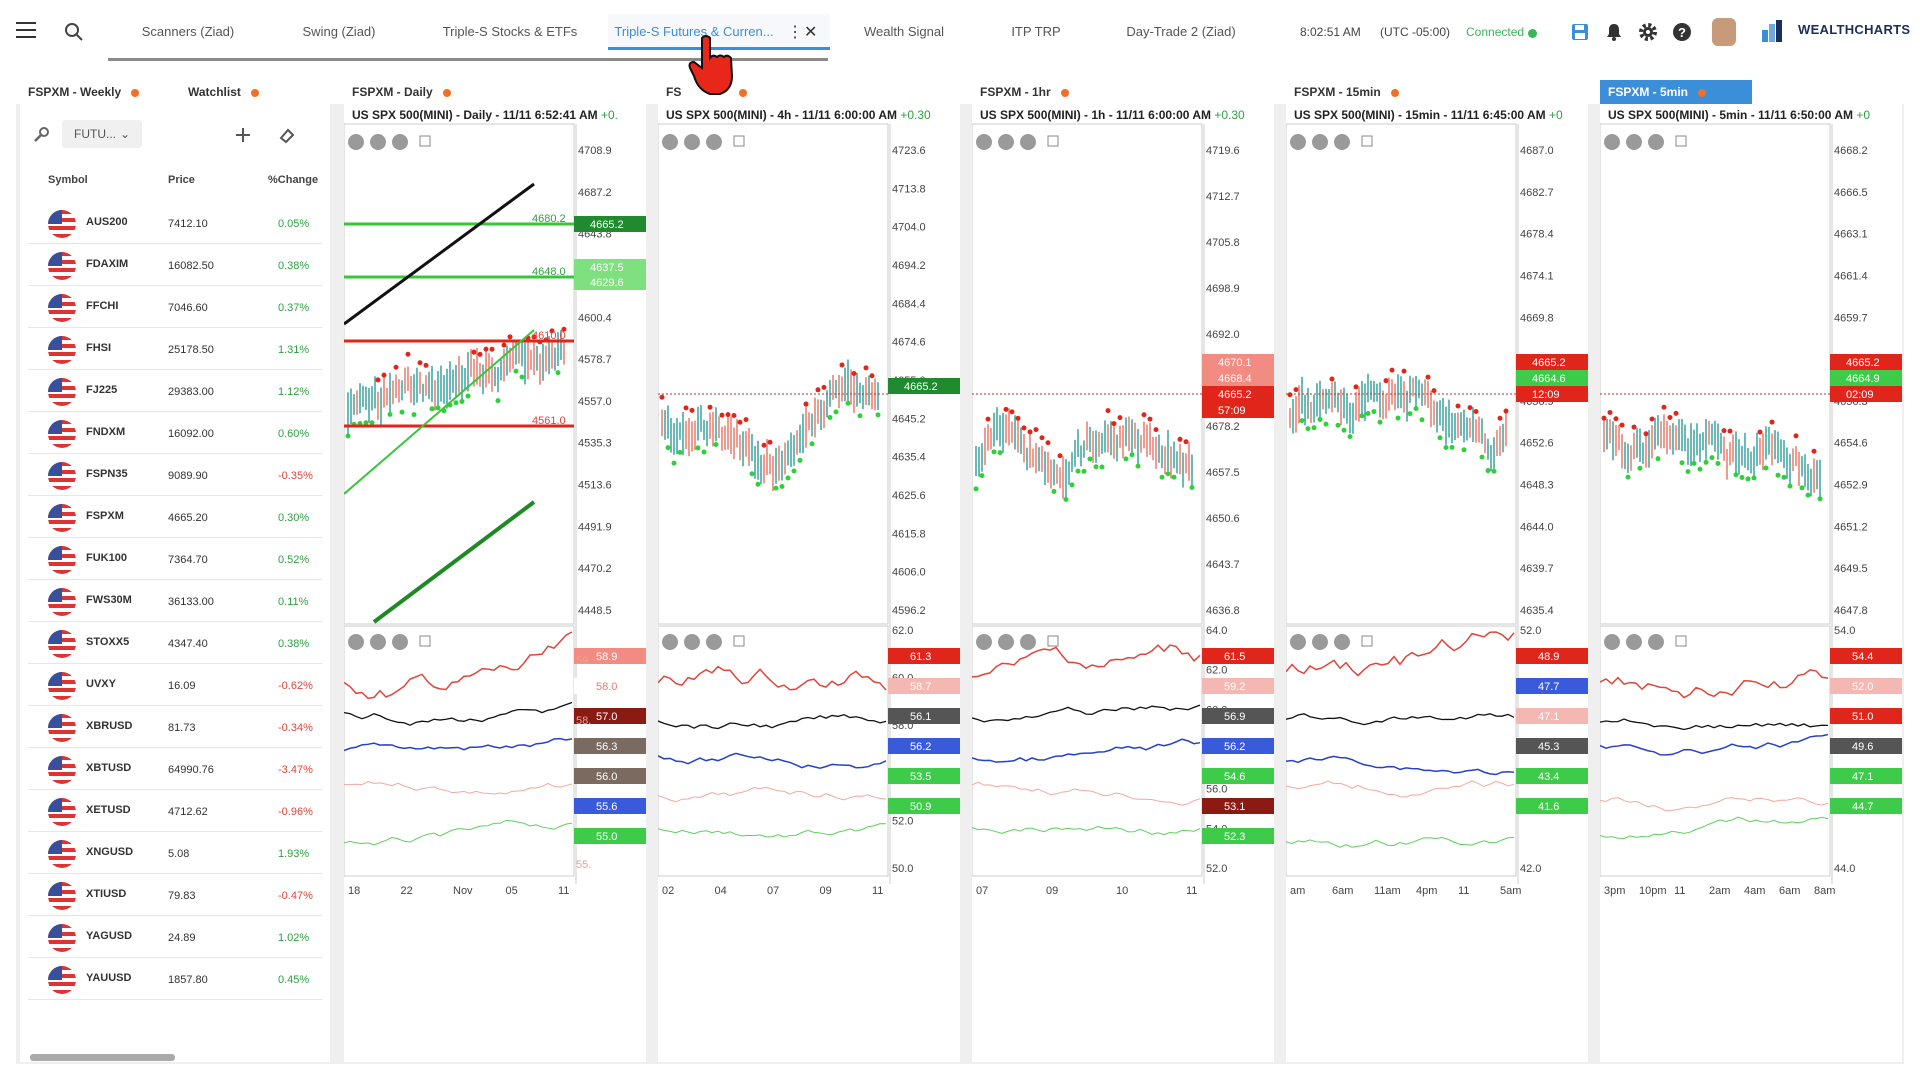 The height and width of the screenshot is (1080, 1920). I want to click on watchlist-row: FFCHI 7046.60 0.37%, so click(175, 307).